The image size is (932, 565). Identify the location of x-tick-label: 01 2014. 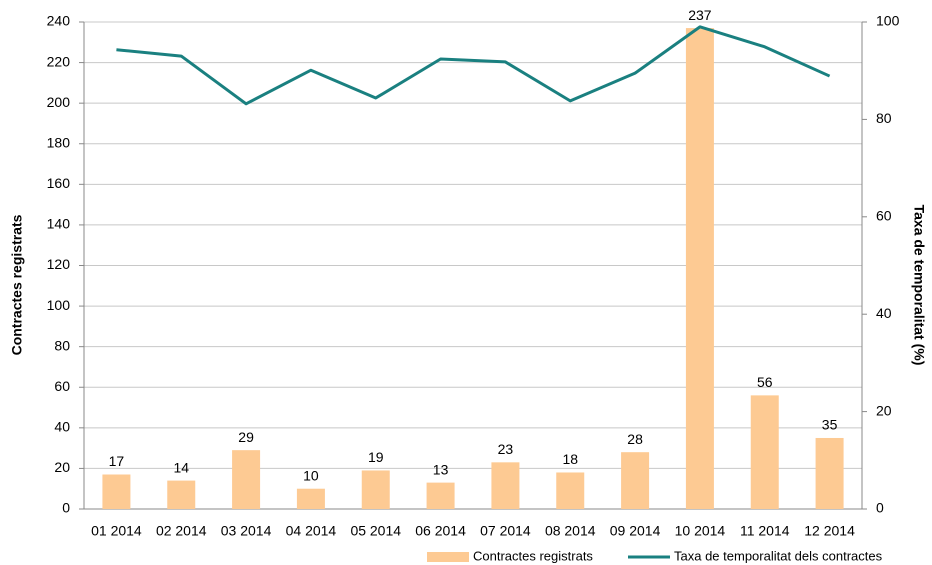
(116, 531).